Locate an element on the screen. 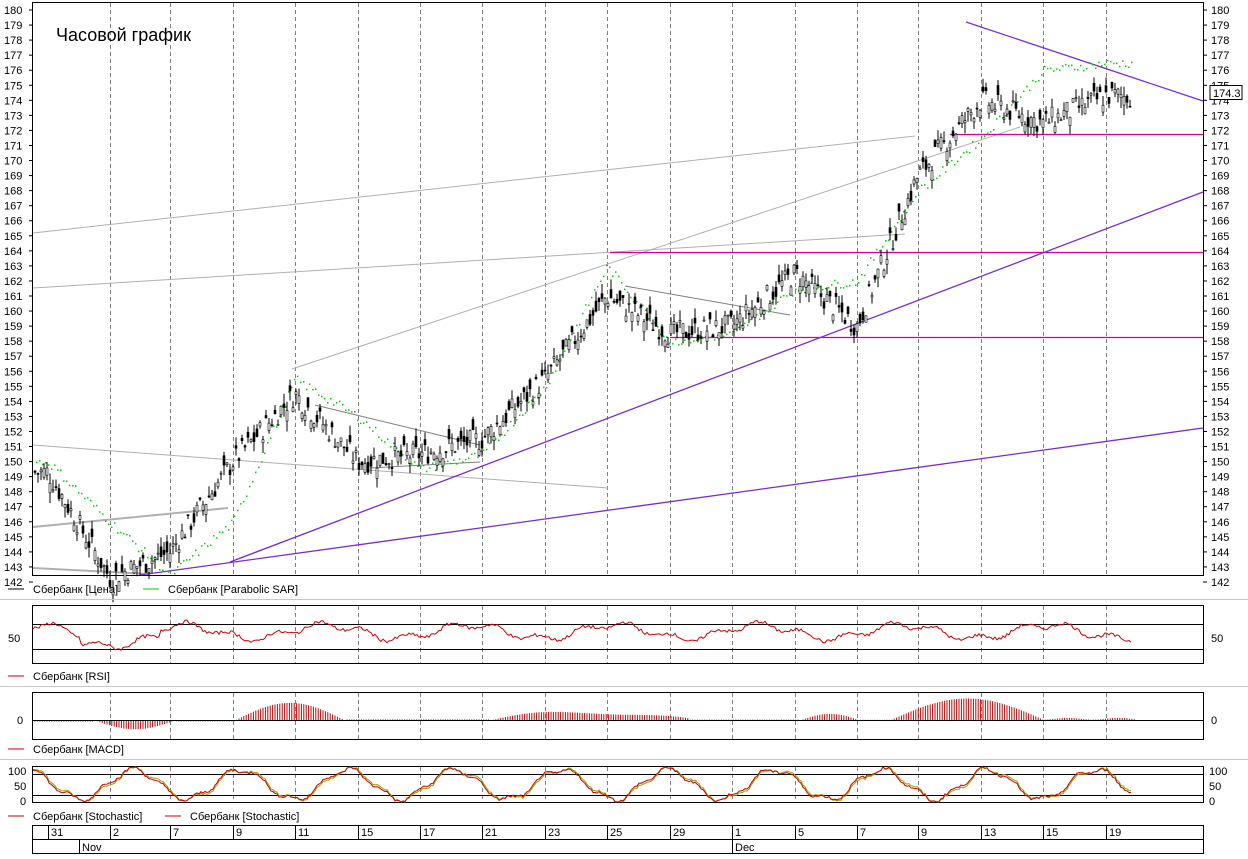  legend-label-stoch-k: Сбербанк [Stochastic] is located at coordinates (87, 817).